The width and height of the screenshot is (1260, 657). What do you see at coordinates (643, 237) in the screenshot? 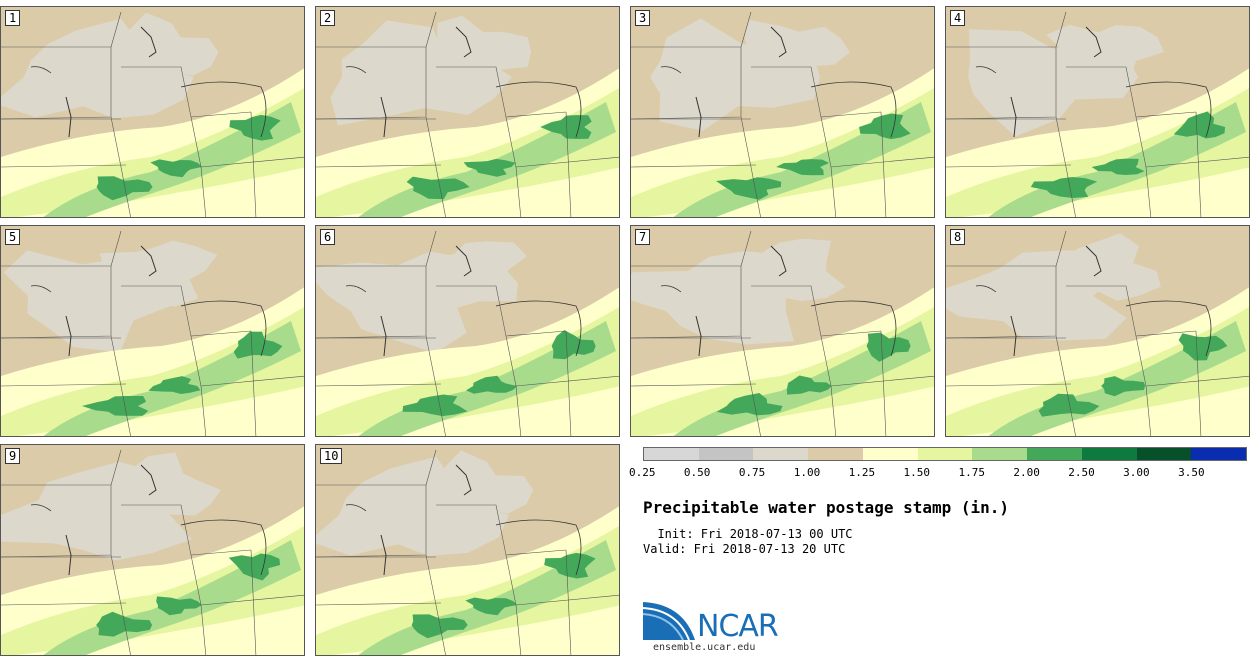
I see `panel-number: 7` at bounding box center [643, 237].